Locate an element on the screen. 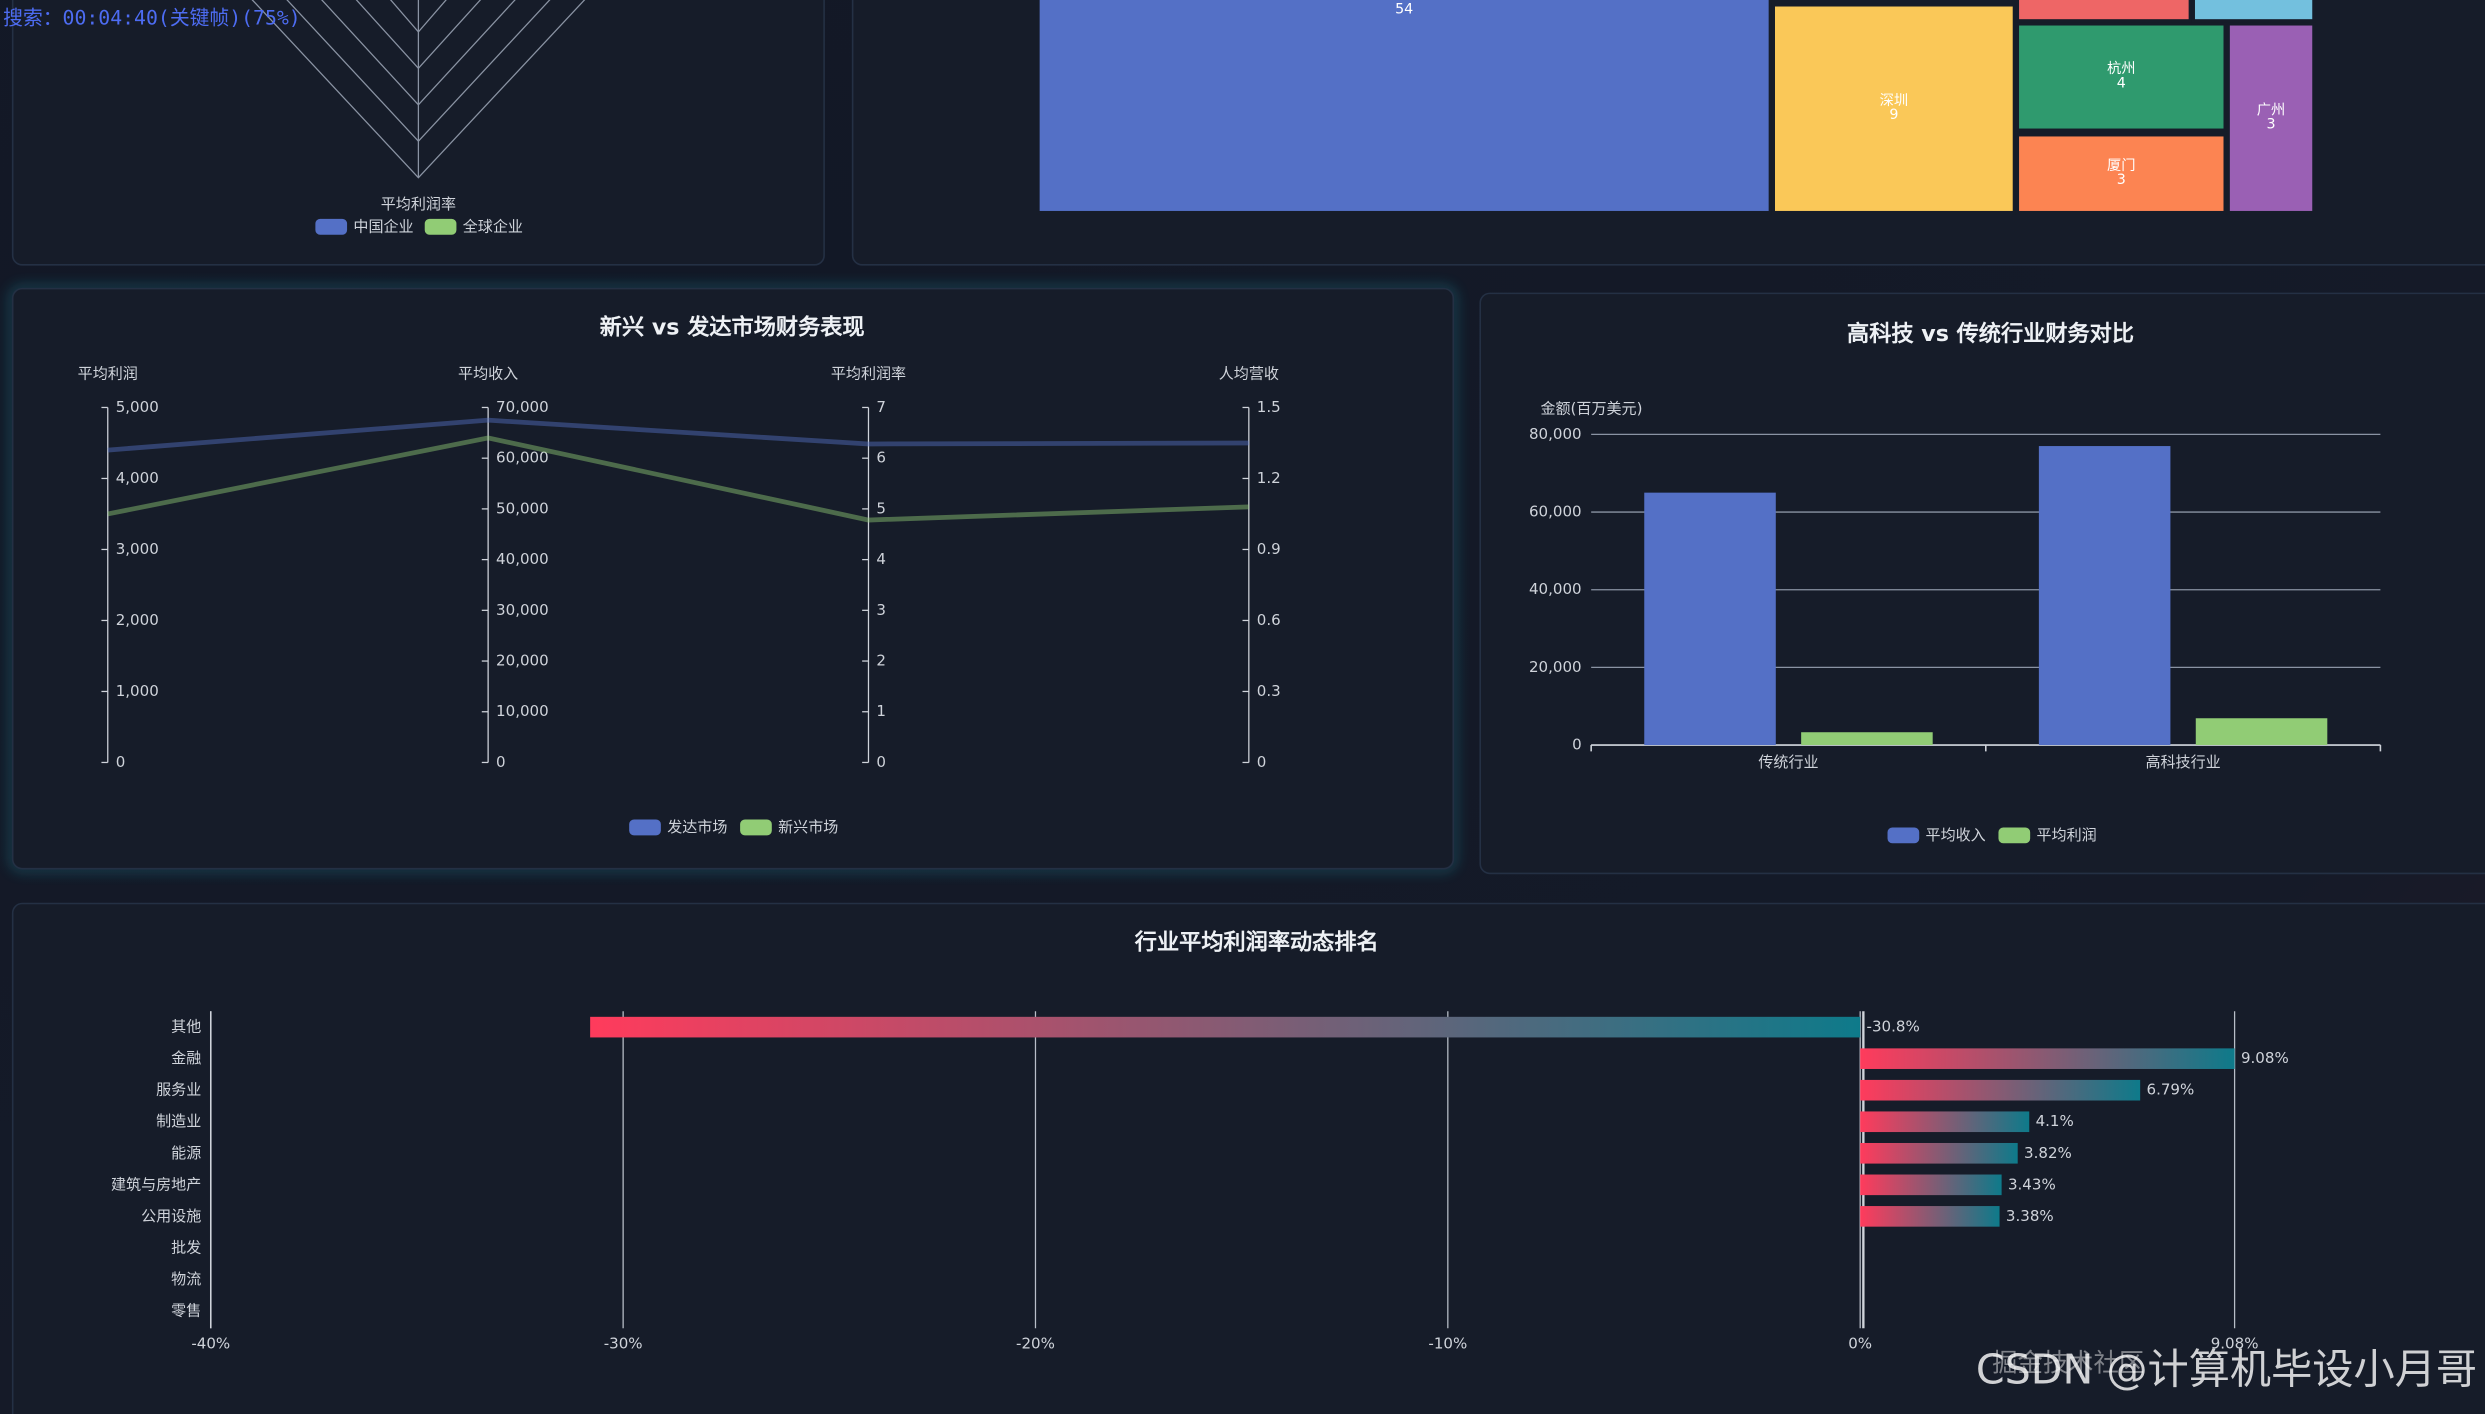 This screenshot has width=2485, height=1414. tick-label: 4,000 is located at coordinates (137, 478).